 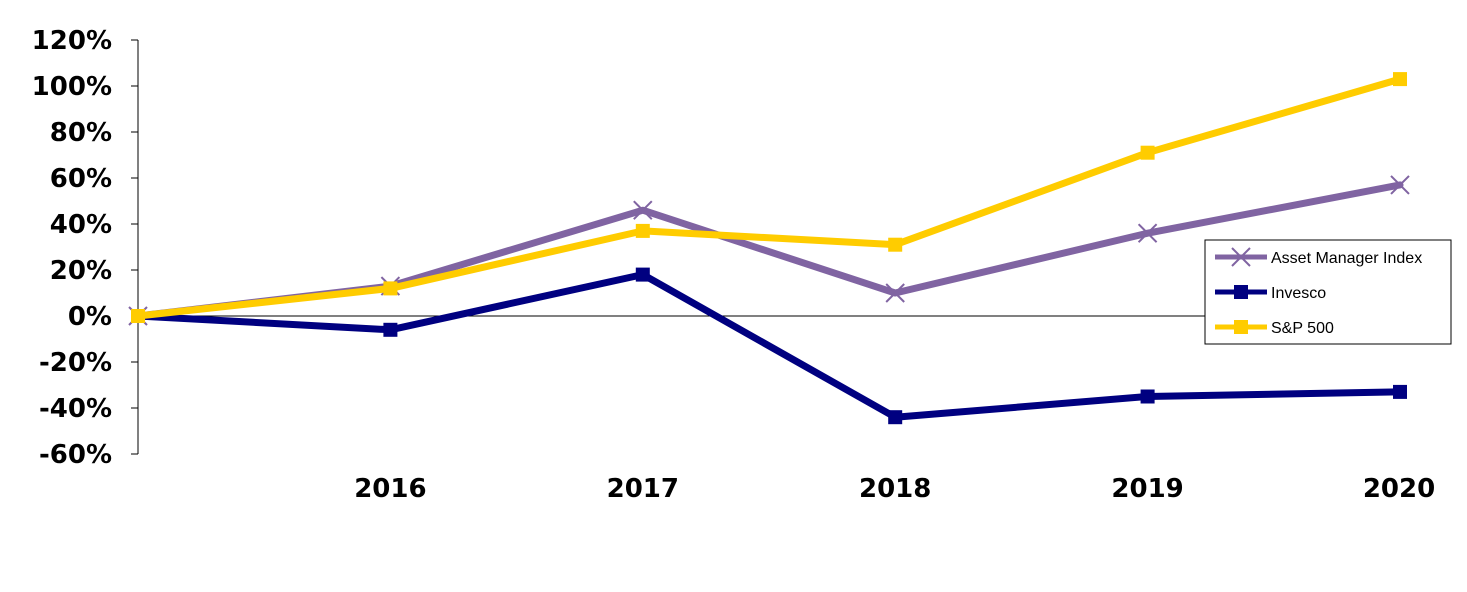 What do you see at coordinates (90, 317) in the screenshot?
I see `y-tick-label: 0%` at bounding box center [90, 317].